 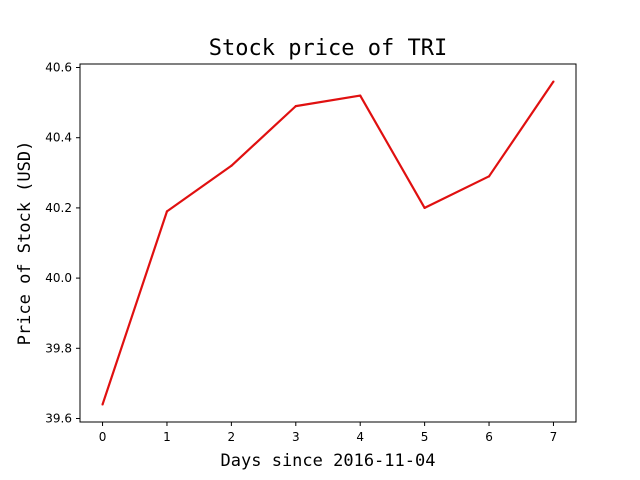 What do you see at coordinates (25, 243) in the screenshot?
I see `y-axis-label: Price of Stock (USD)` at bounding box center [25, 243].